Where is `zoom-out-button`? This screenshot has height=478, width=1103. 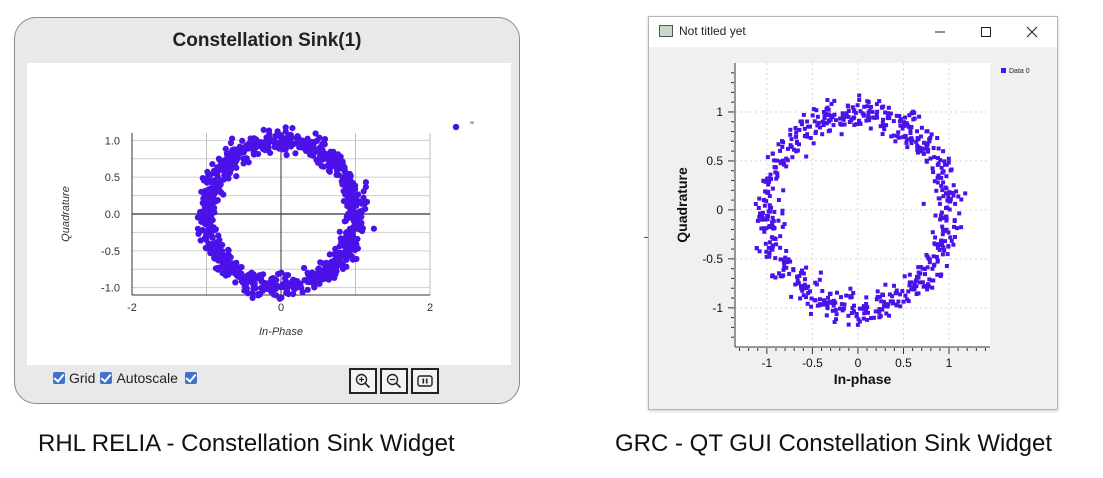 zoom-out-button is located at coordinates (394, 381).